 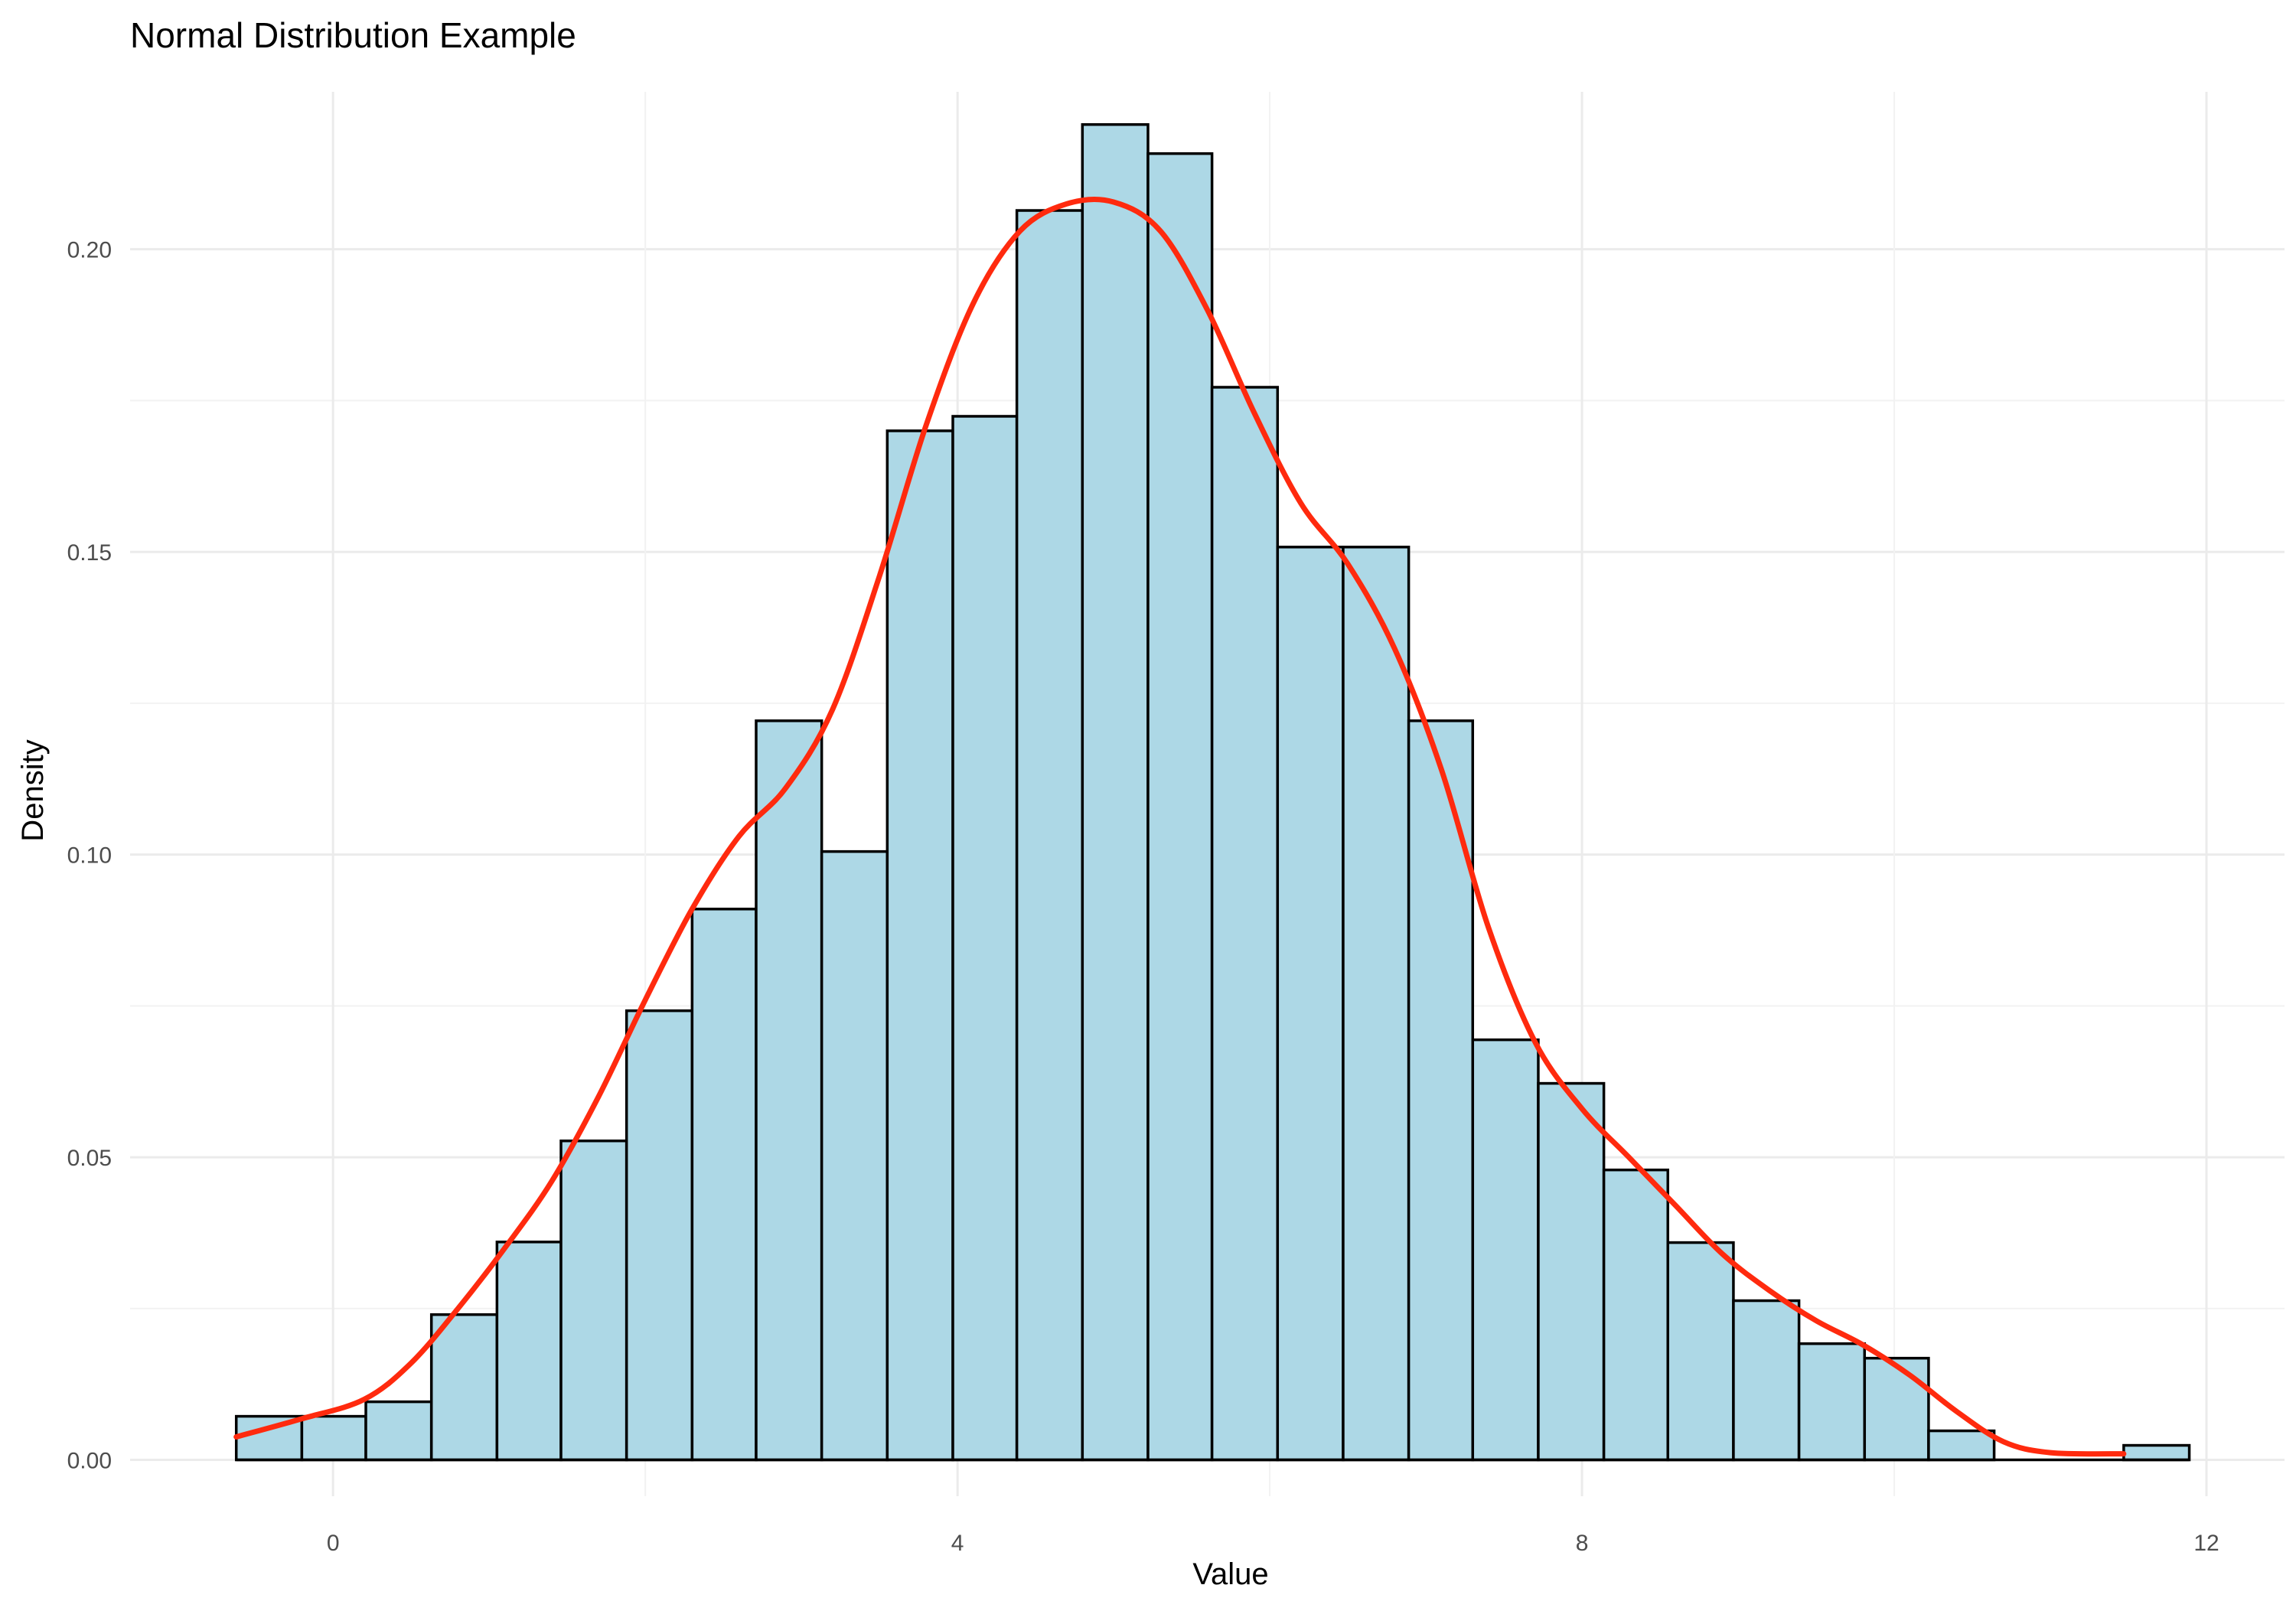 What do you see at coordinates (1582, 1543) in the screenshot?
I see `x-tick-label: 8` at bounding box center [1582, 1543].